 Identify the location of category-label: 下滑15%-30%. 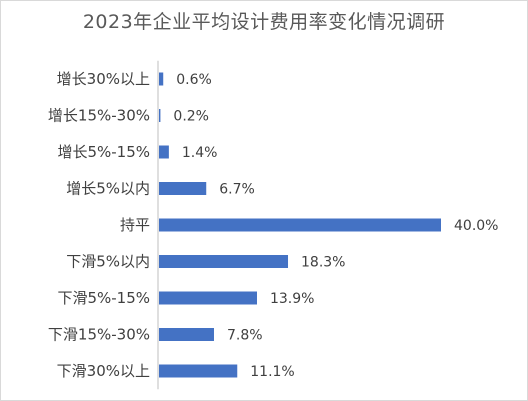
(99, 335).